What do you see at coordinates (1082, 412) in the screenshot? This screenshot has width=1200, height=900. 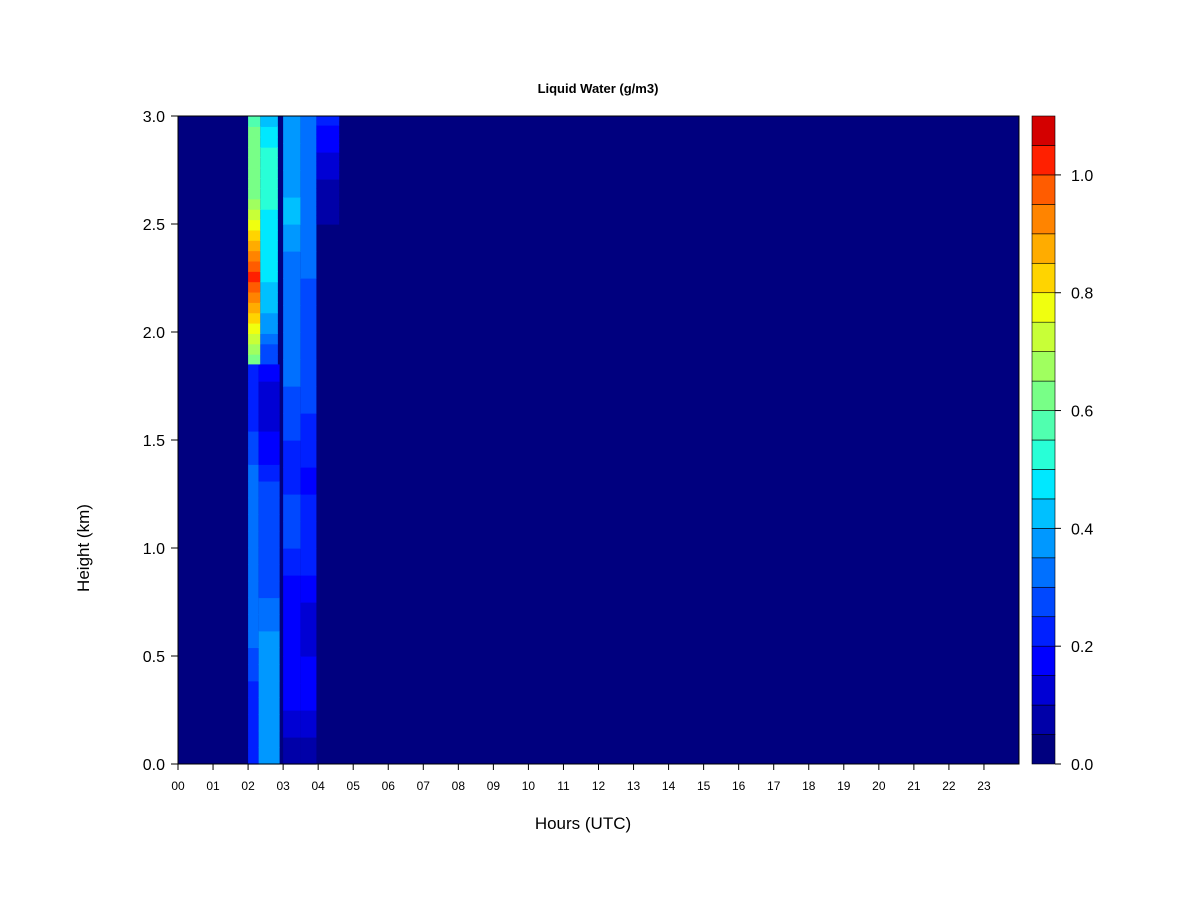 I see `colorbar-tick-label: 0.6` at bounding box center [1082, 412].